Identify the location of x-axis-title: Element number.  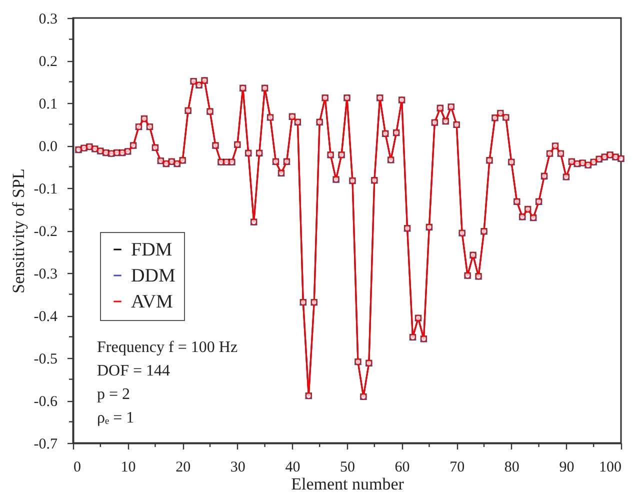
(347, 483).